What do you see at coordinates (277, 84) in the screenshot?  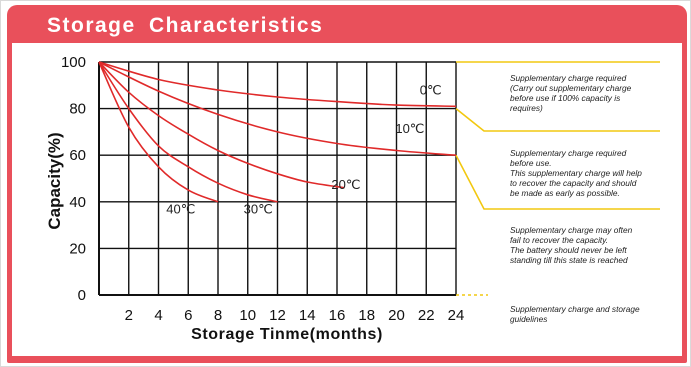 I see `curve-0c` at bounding box center [277, 84].